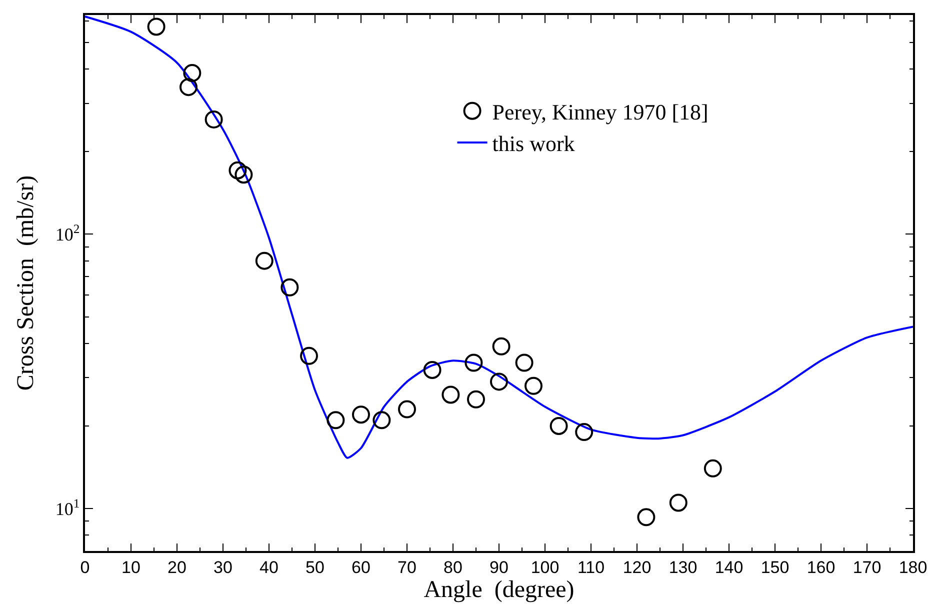 The width and height of the screenshot is (939, 613). I want to click on x-tick-label: 50, so click(315, 568).